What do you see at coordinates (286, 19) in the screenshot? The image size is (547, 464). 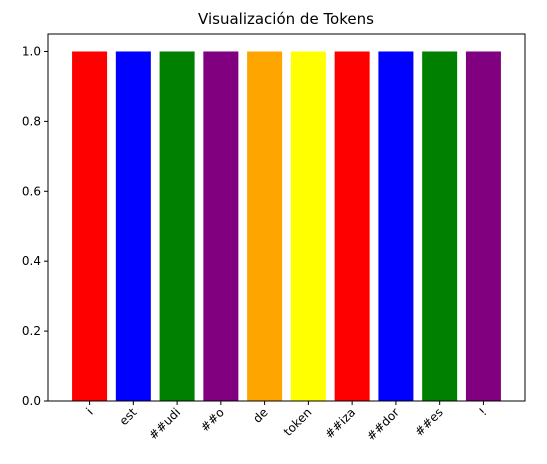 I see `chart-title: Visualización de Tokens` at bounding box center [286, 19].